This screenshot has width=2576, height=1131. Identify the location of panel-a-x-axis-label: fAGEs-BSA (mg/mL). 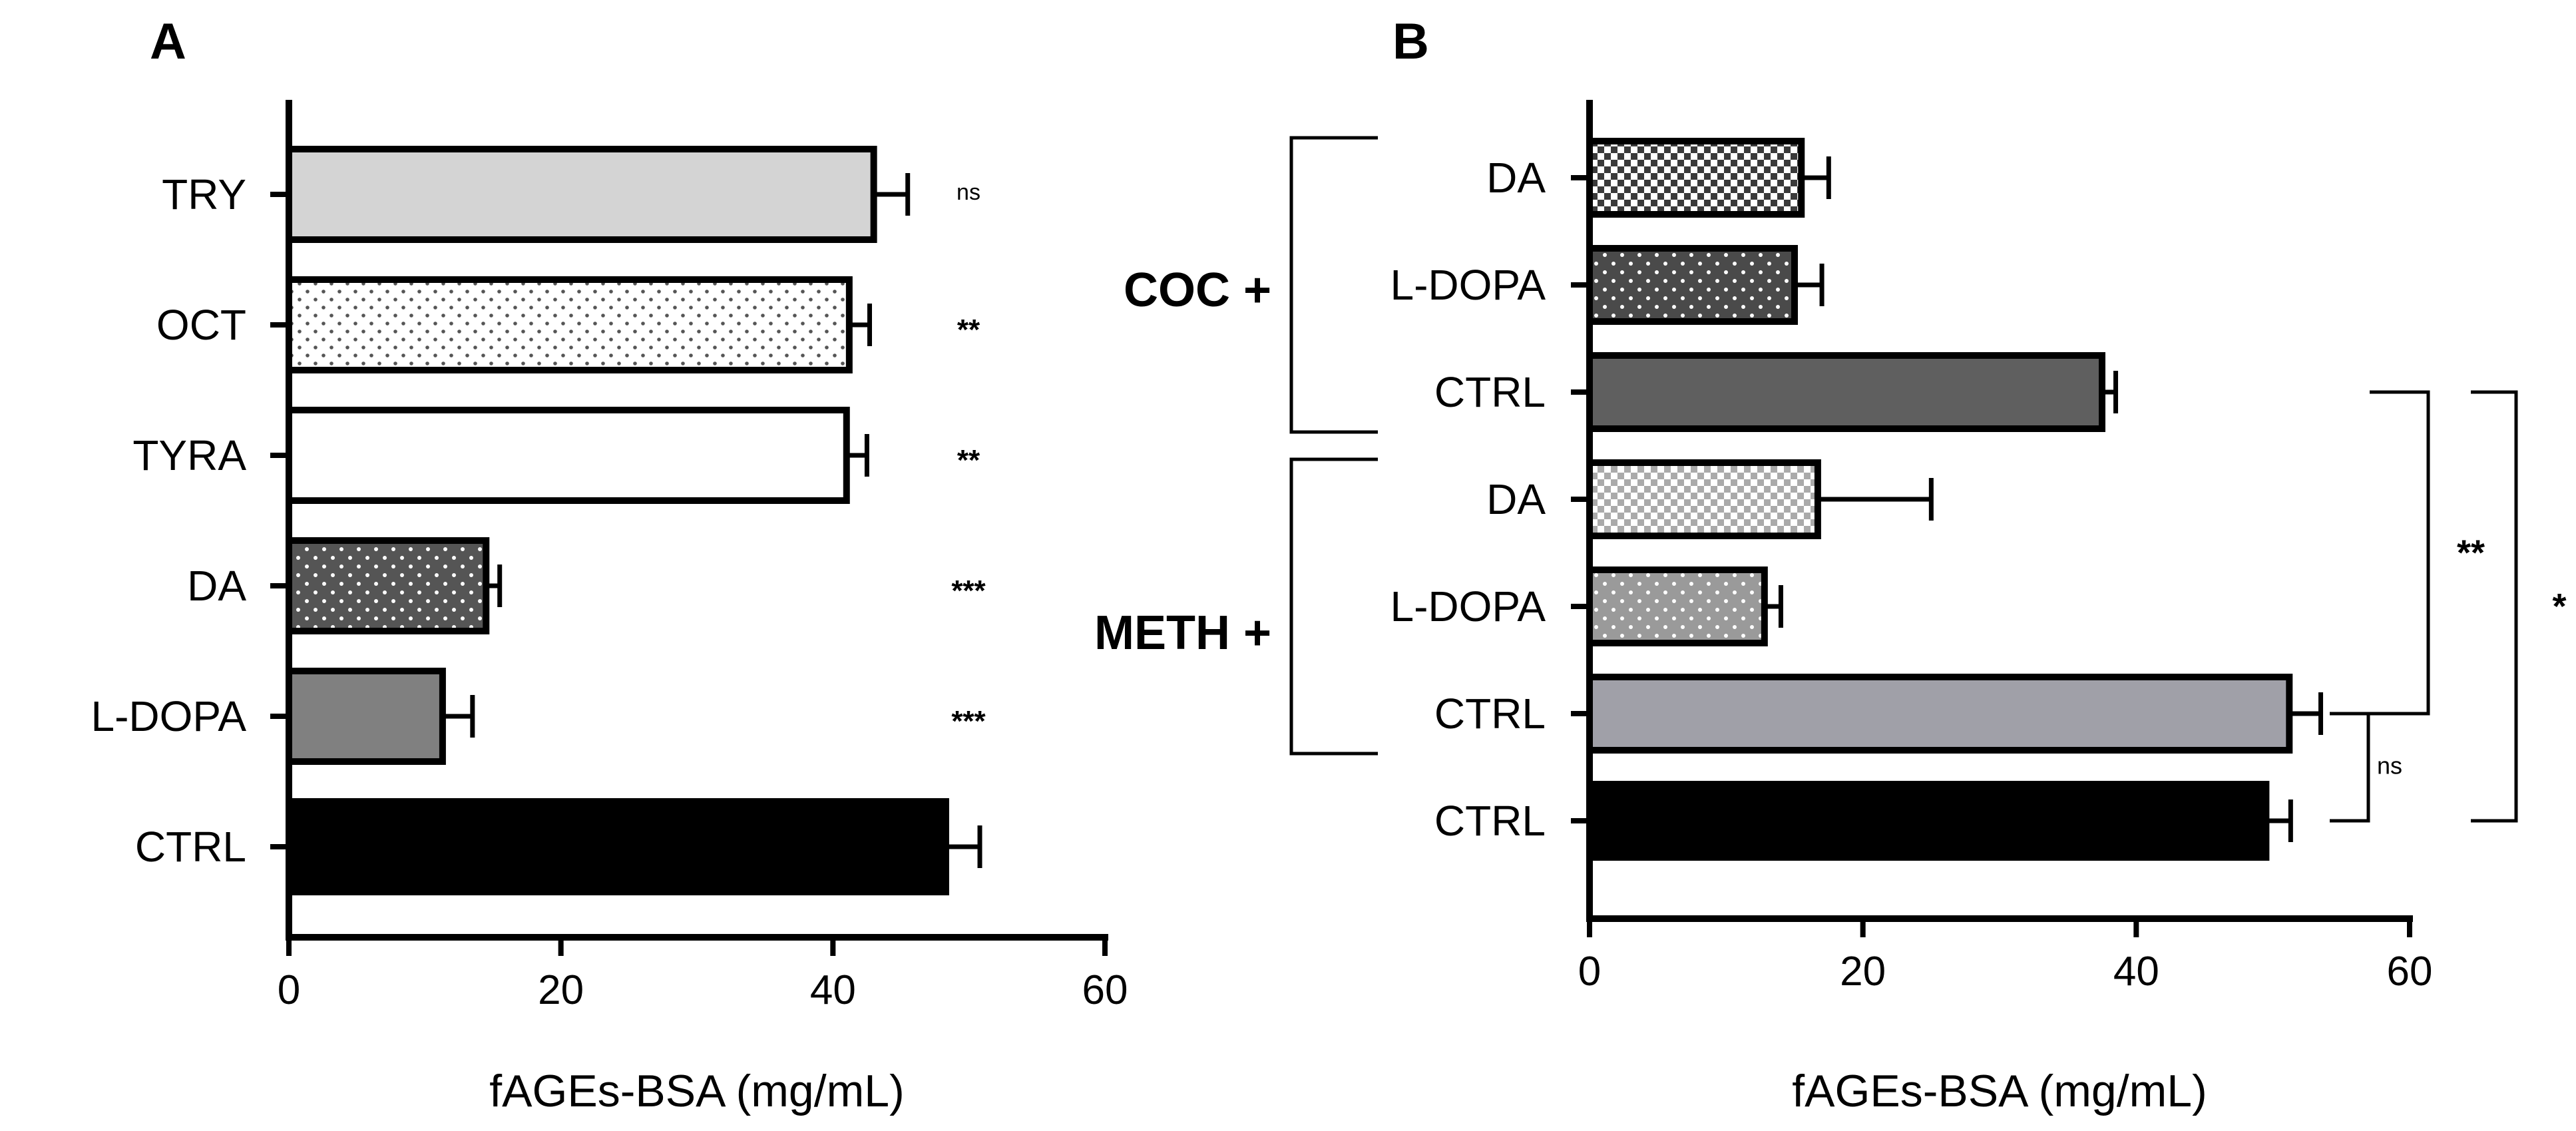
(696, 1091).